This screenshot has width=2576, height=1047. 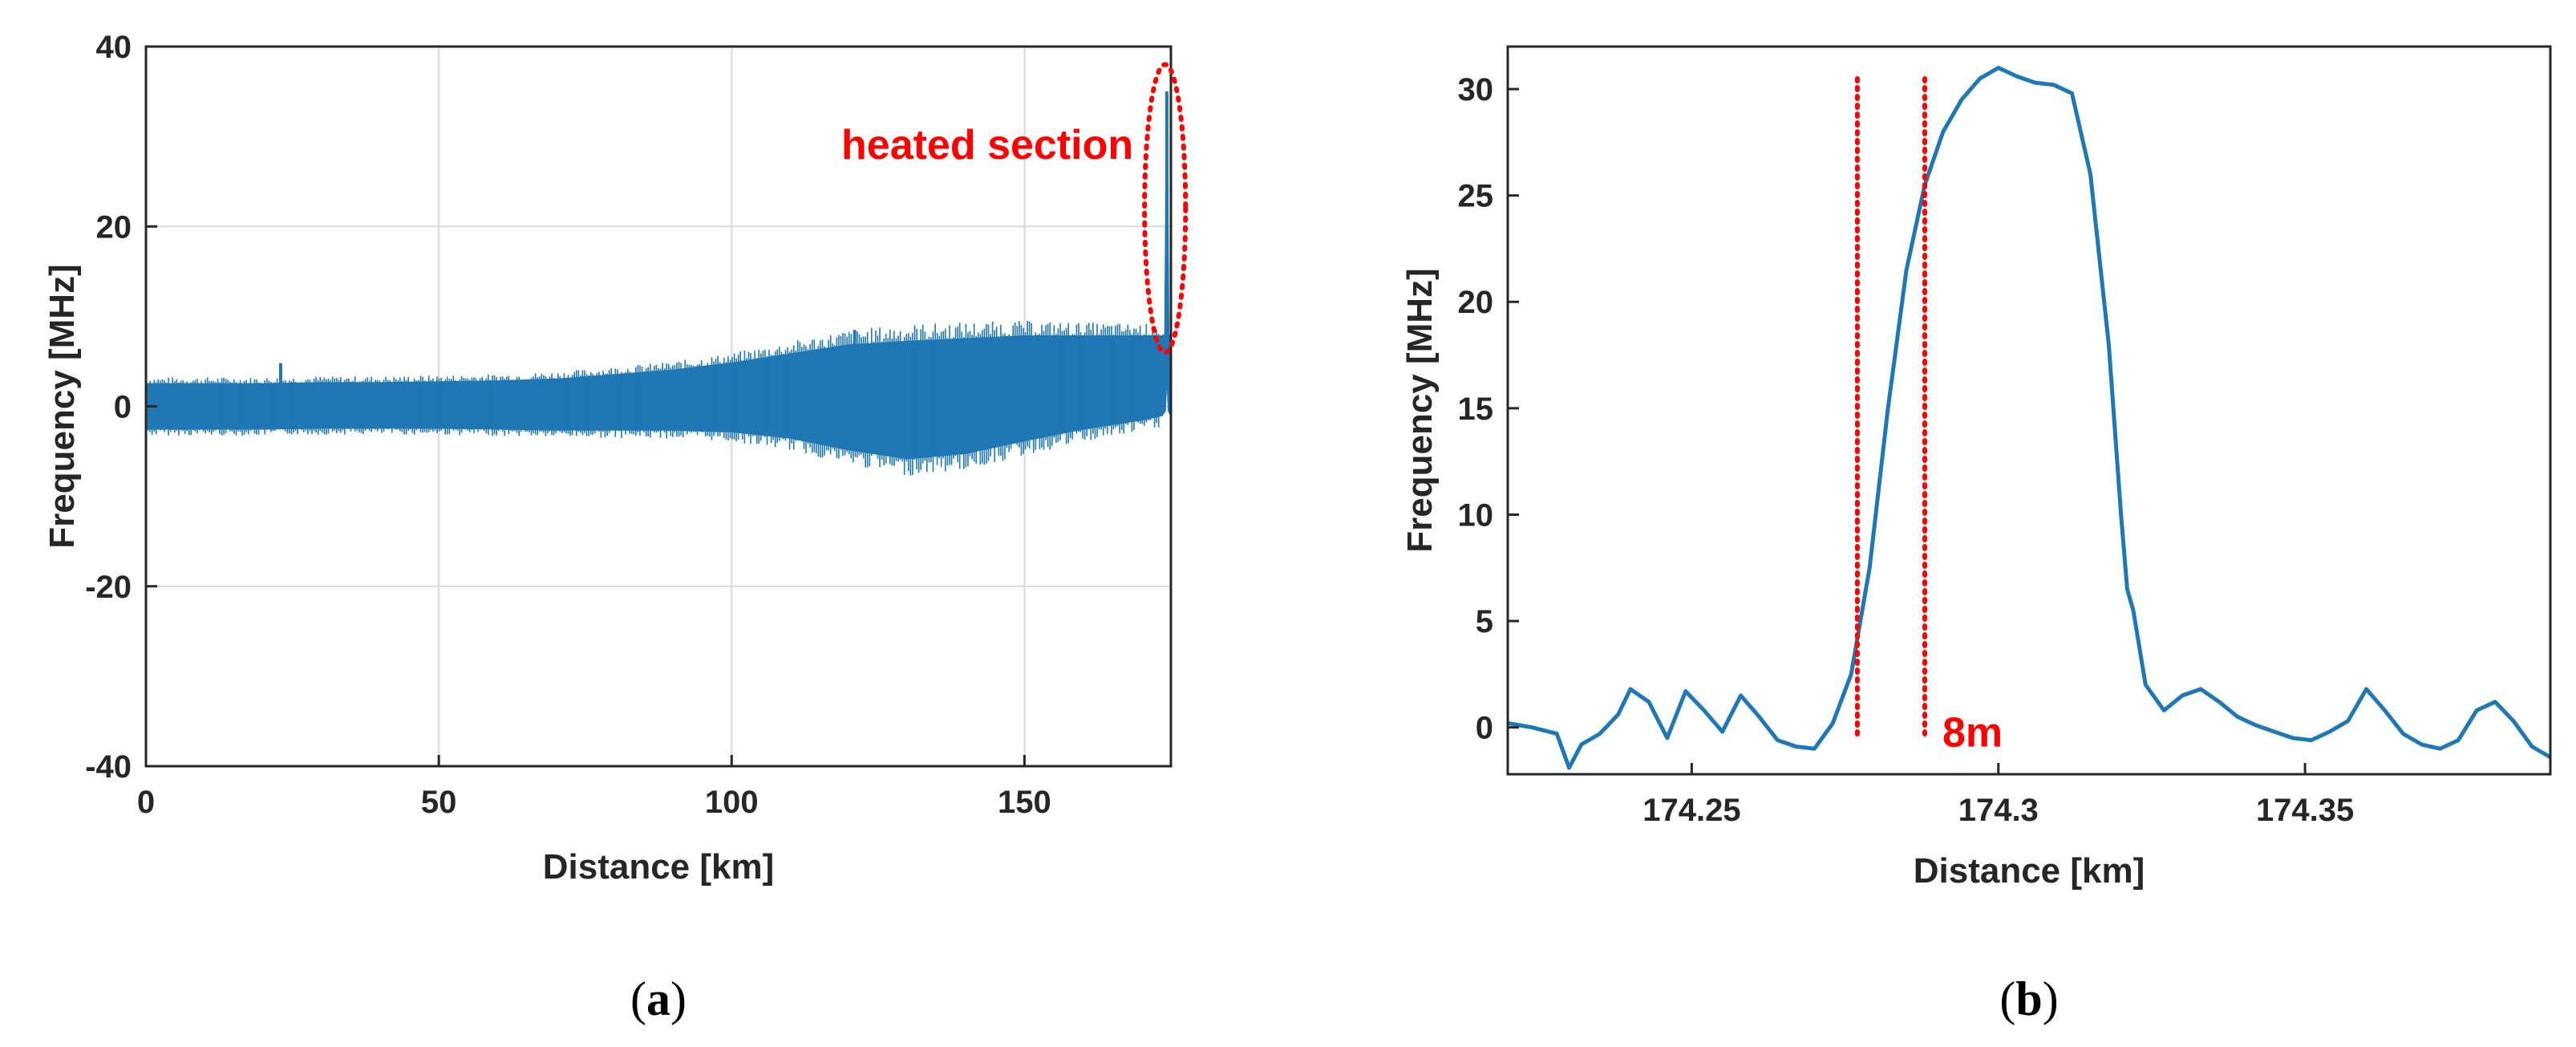 What do you see at coordinates (146, 802) in the screenshot?
I see `x-tick-label: 0` at bounding box center [146, 802].